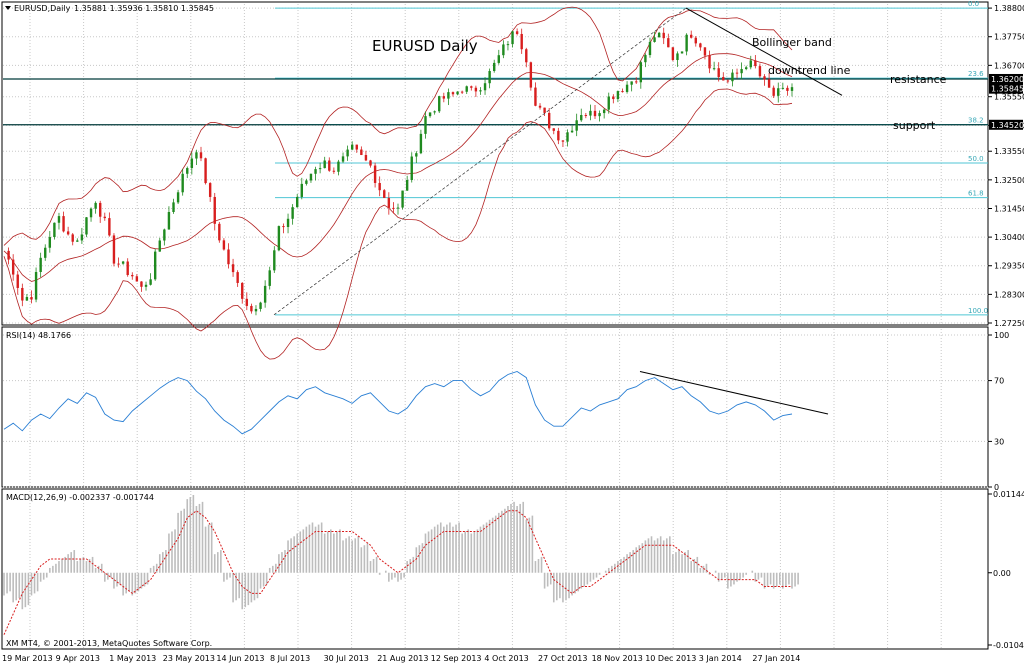  What do you see at coordinates (1009, 323) in the screenshot?
I see `price-tick-label: 1.27250` at bounding box center [1009, 323].